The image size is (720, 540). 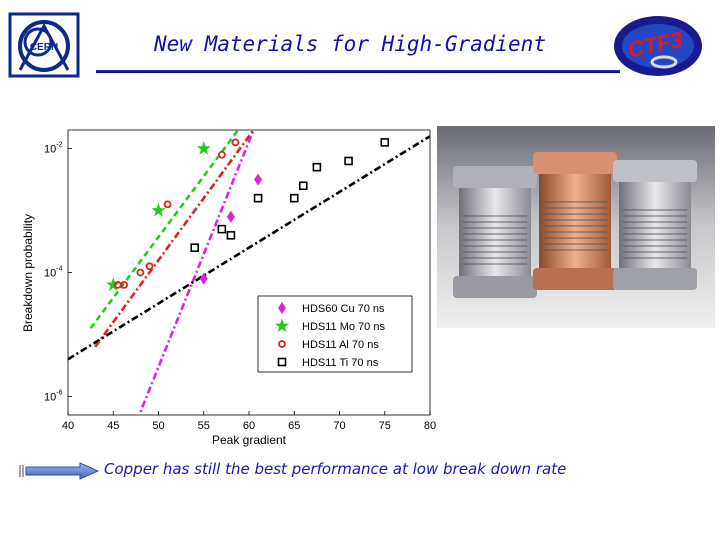 I want to click on y-tick-label-0: 10⁻², so click(x=53, y=149).